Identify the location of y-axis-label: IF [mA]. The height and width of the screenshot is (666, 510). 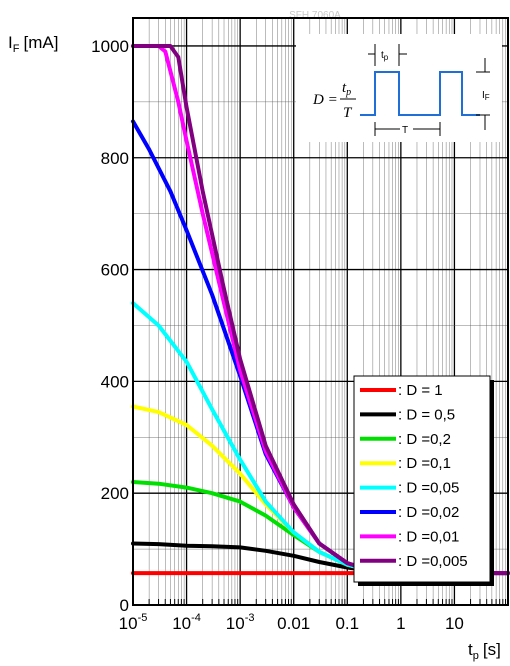
(33, 44).